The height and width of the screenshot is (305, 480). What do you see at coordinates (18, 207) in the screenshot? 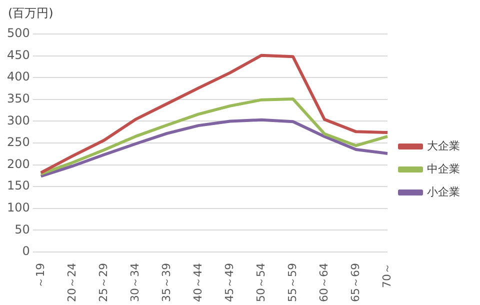
I see `y-tick-label: 100` at bounding box center [18, 207].